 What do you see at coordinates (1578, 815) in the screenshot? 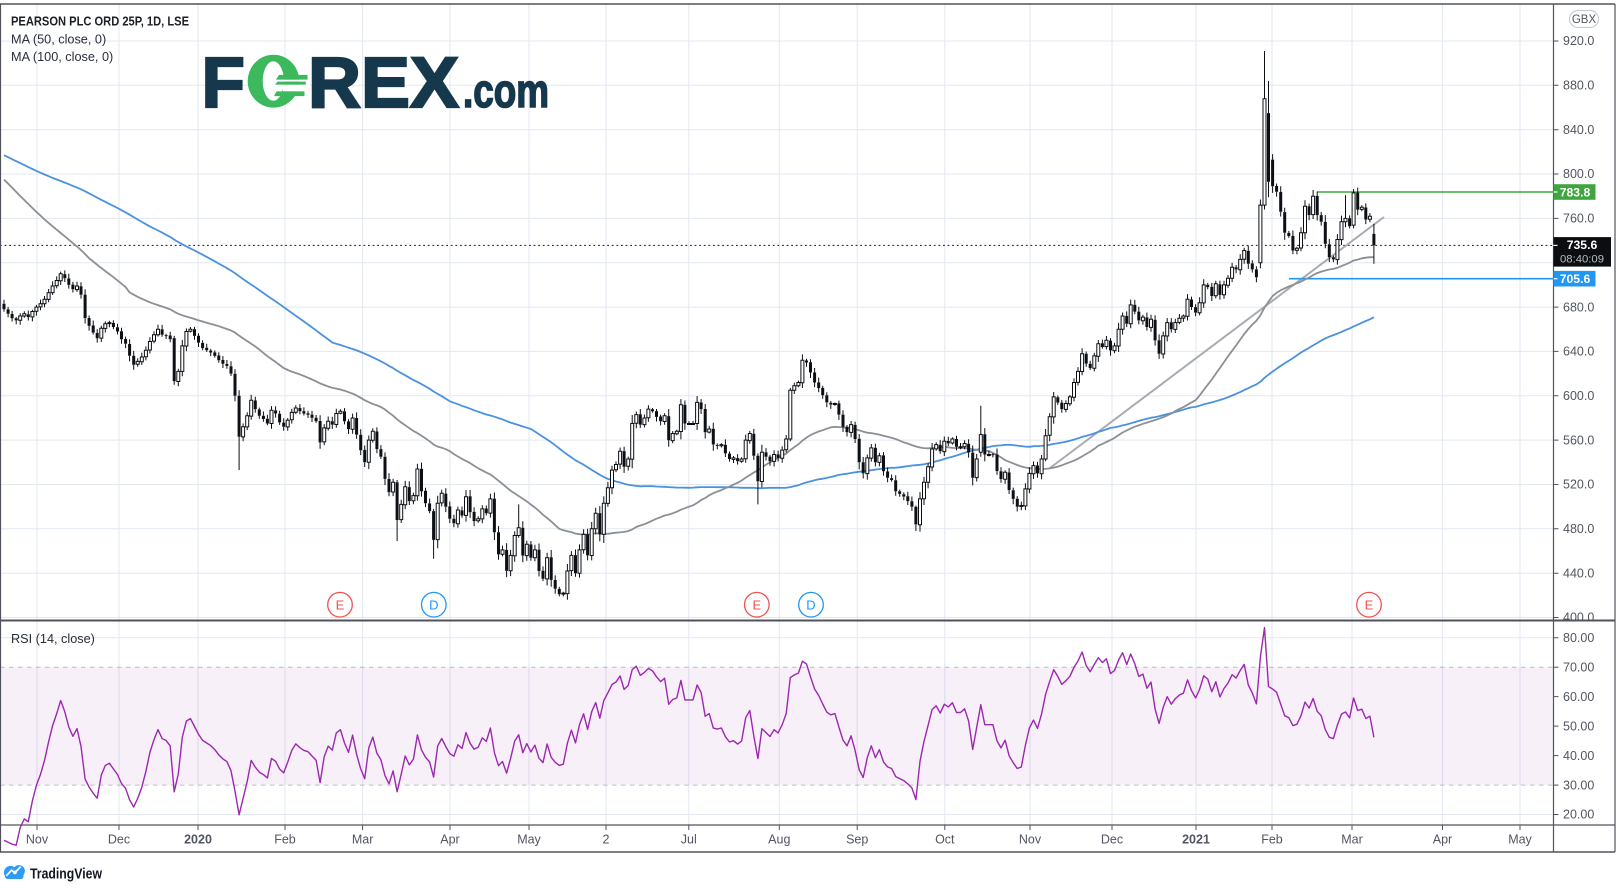
I see `svg-text: 20.00` at bounding box center [1578, 815].